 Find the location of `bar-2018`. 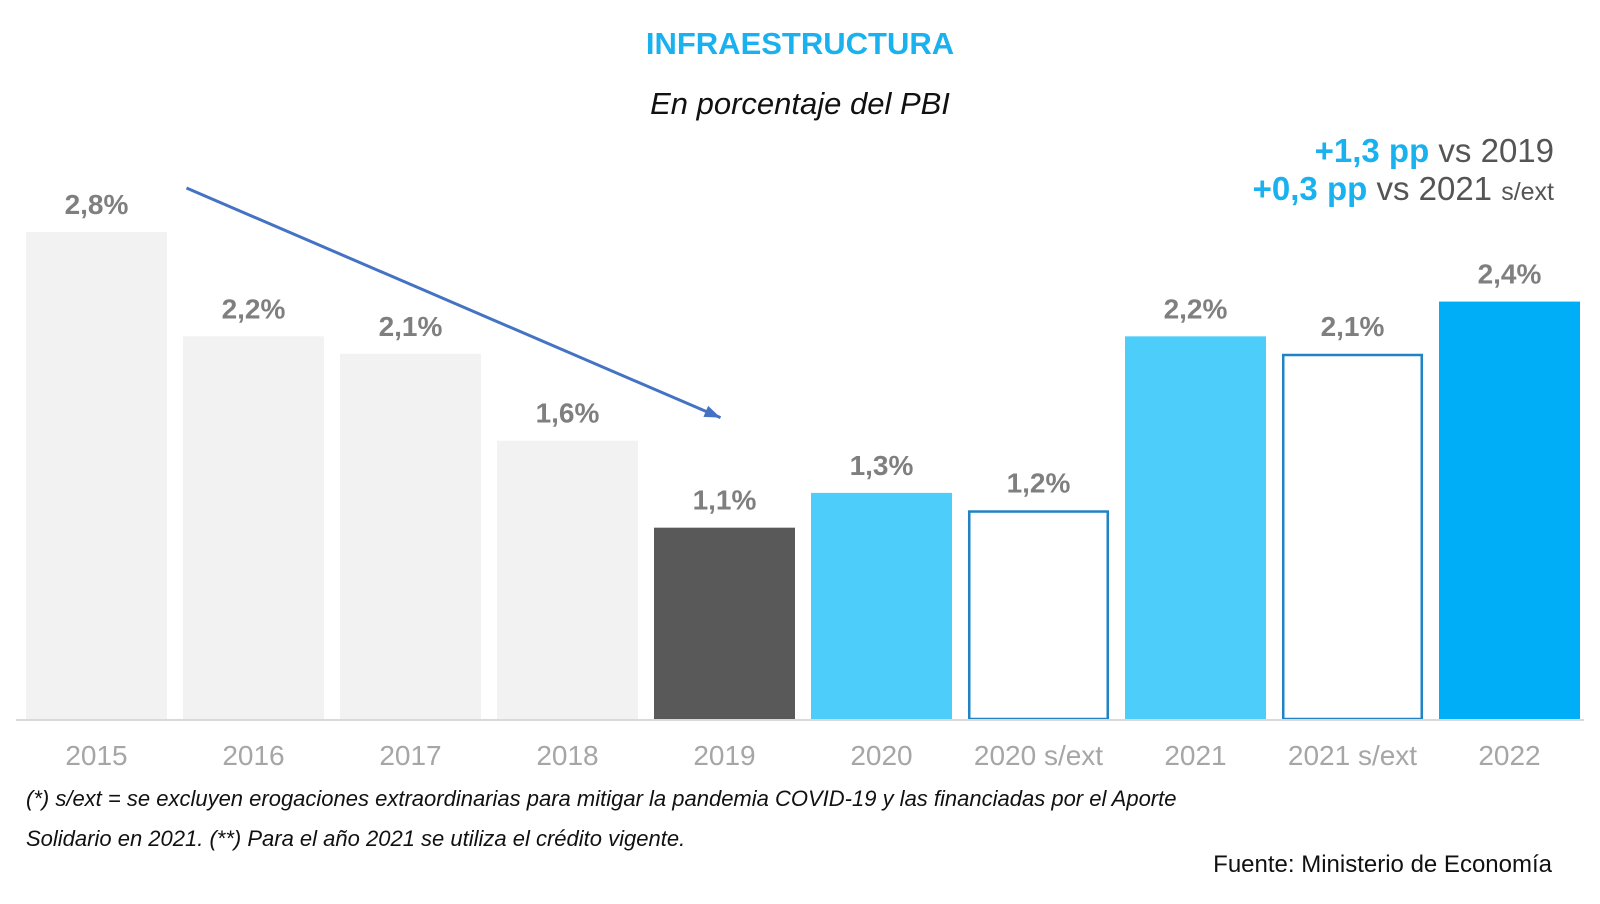

bar-2018 is located at coordinates (567, 579).